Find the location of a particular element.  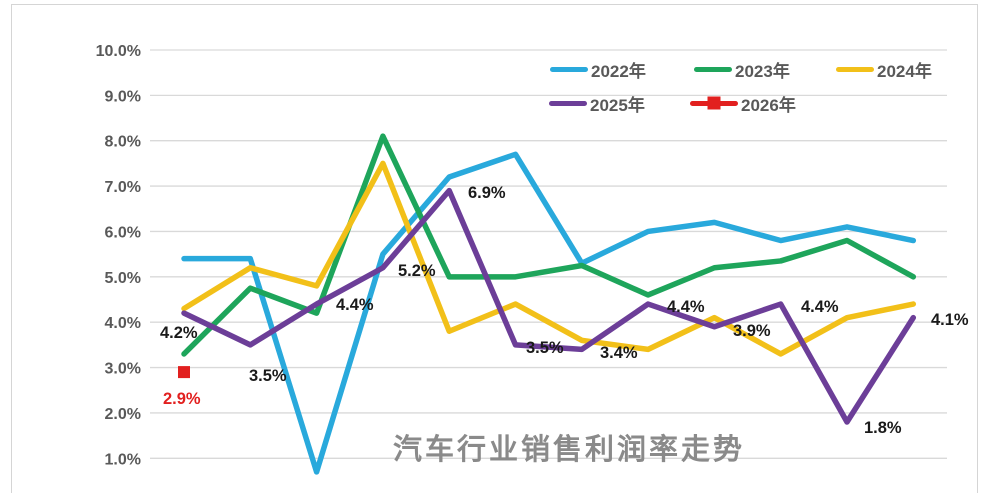

y-axis-tick-label: 5.0% is located at coordinates (123, 278).